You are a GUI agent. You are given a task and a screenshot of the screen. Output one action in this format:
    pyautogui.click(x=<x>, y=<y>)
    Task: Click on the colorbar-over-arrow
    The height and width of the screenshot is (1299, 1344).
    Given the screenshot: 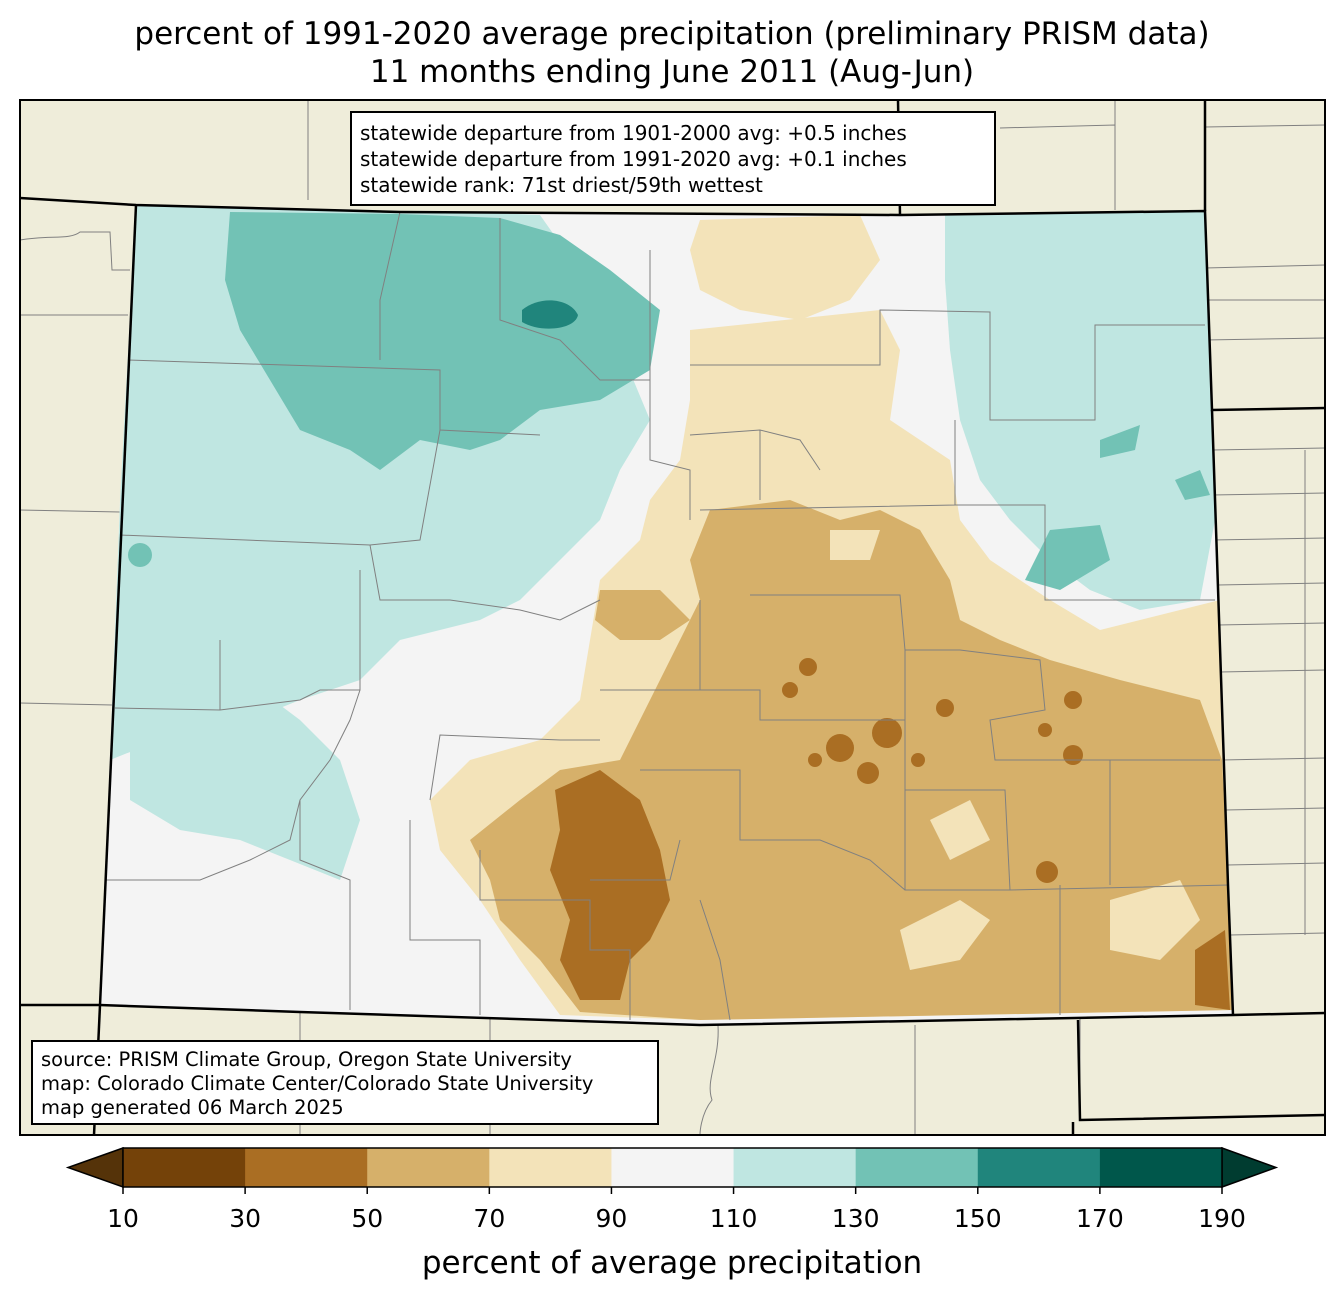 What is the action you would take?
    pyautogui.click(x=1250, y=1167)
    